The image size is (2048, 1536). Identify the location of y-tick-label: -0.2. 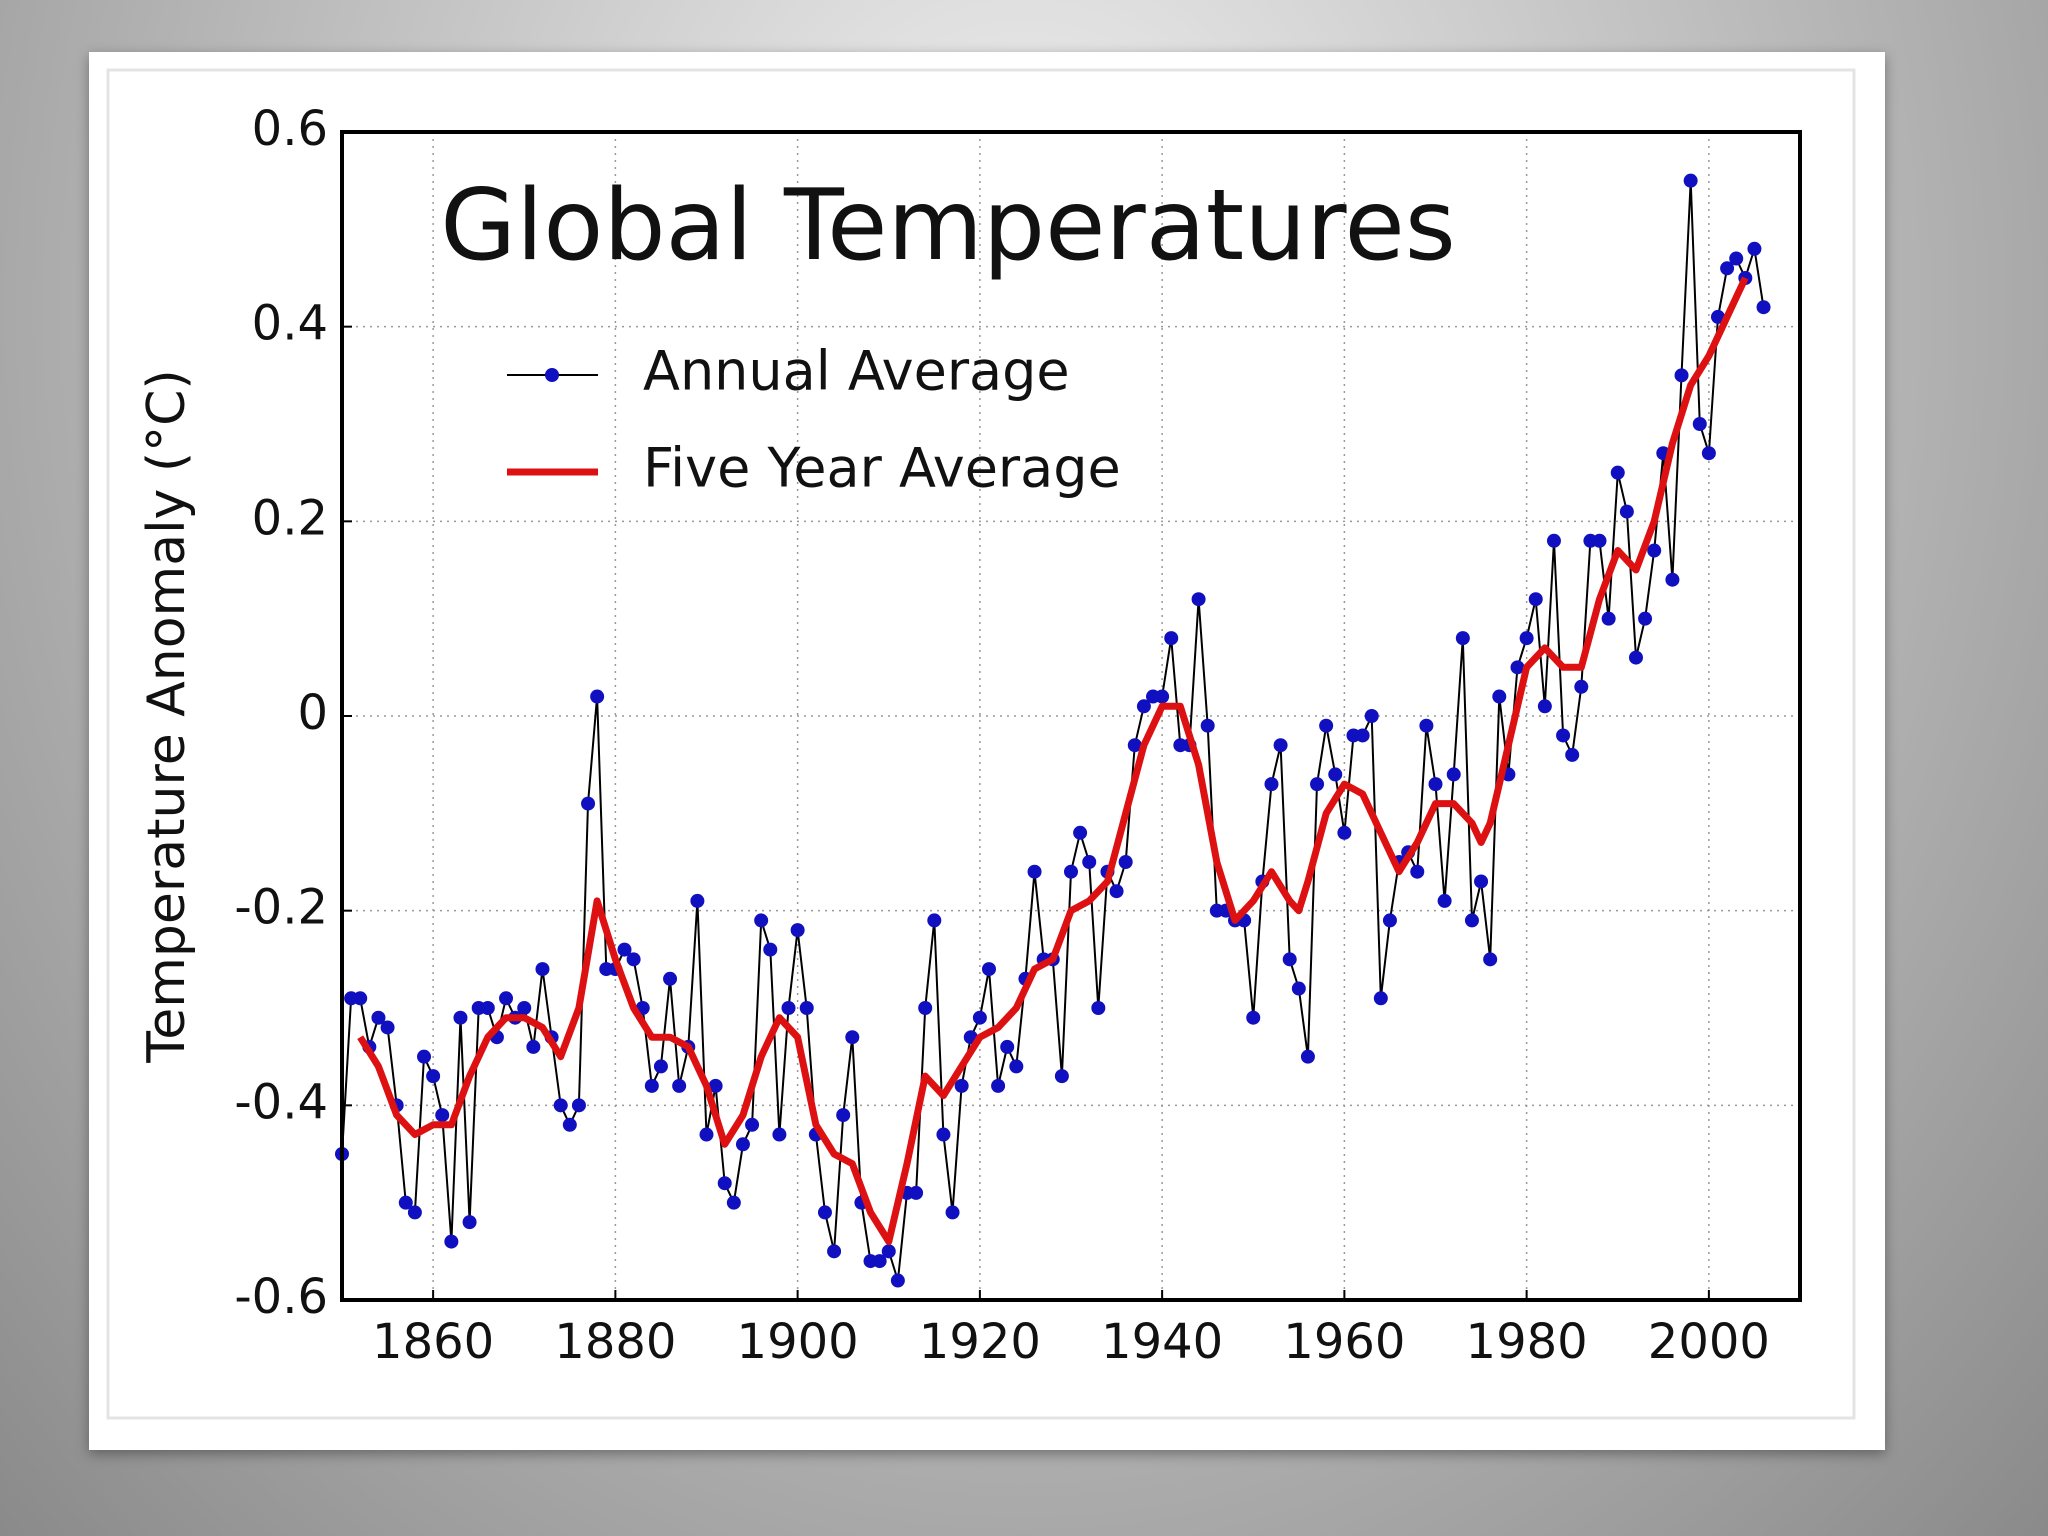
(281, 908).